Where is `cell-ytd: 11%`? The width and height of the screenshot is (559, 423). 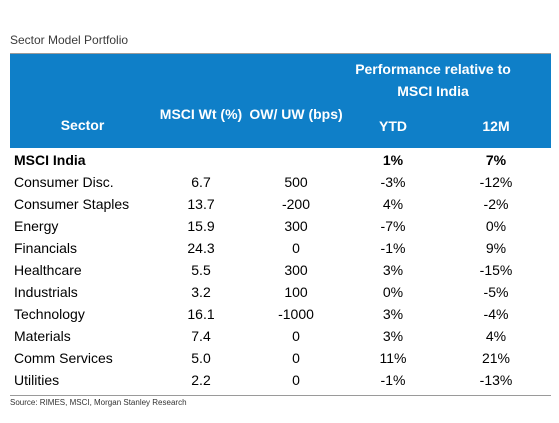 cell-ytd: 11% is located at coordinates (393, 358).